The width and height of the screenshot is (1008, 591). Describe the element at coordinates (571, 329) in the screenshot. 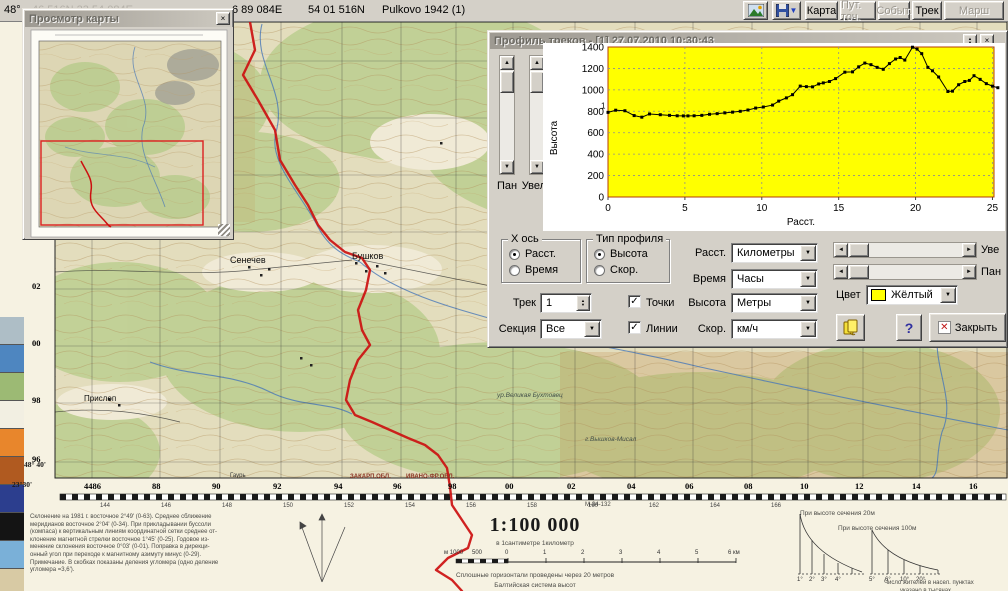

I see `section-combobox: Все ▼` at that location.